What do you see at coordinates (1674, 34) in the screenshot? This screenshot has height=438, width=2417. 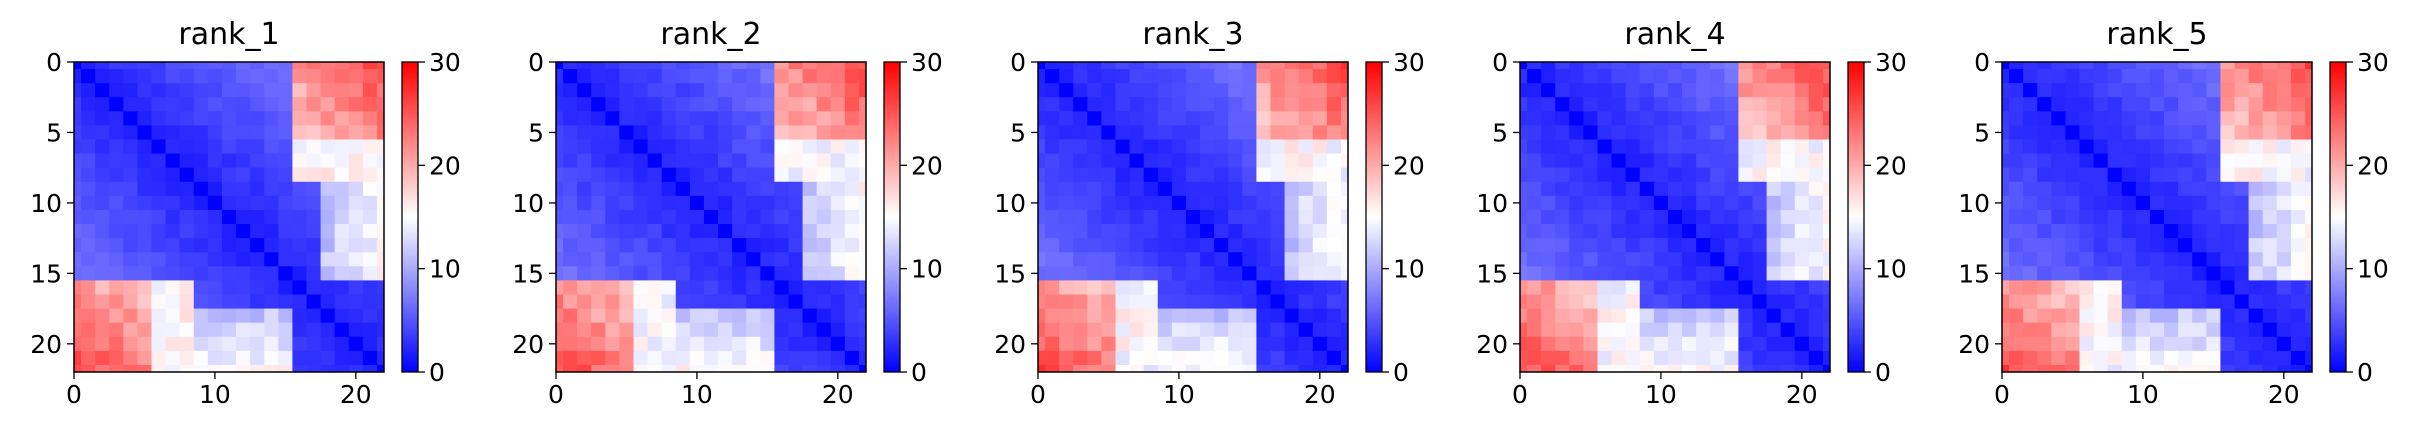 I see `chart-title: rank_4` at bounding box center [1674, 34].